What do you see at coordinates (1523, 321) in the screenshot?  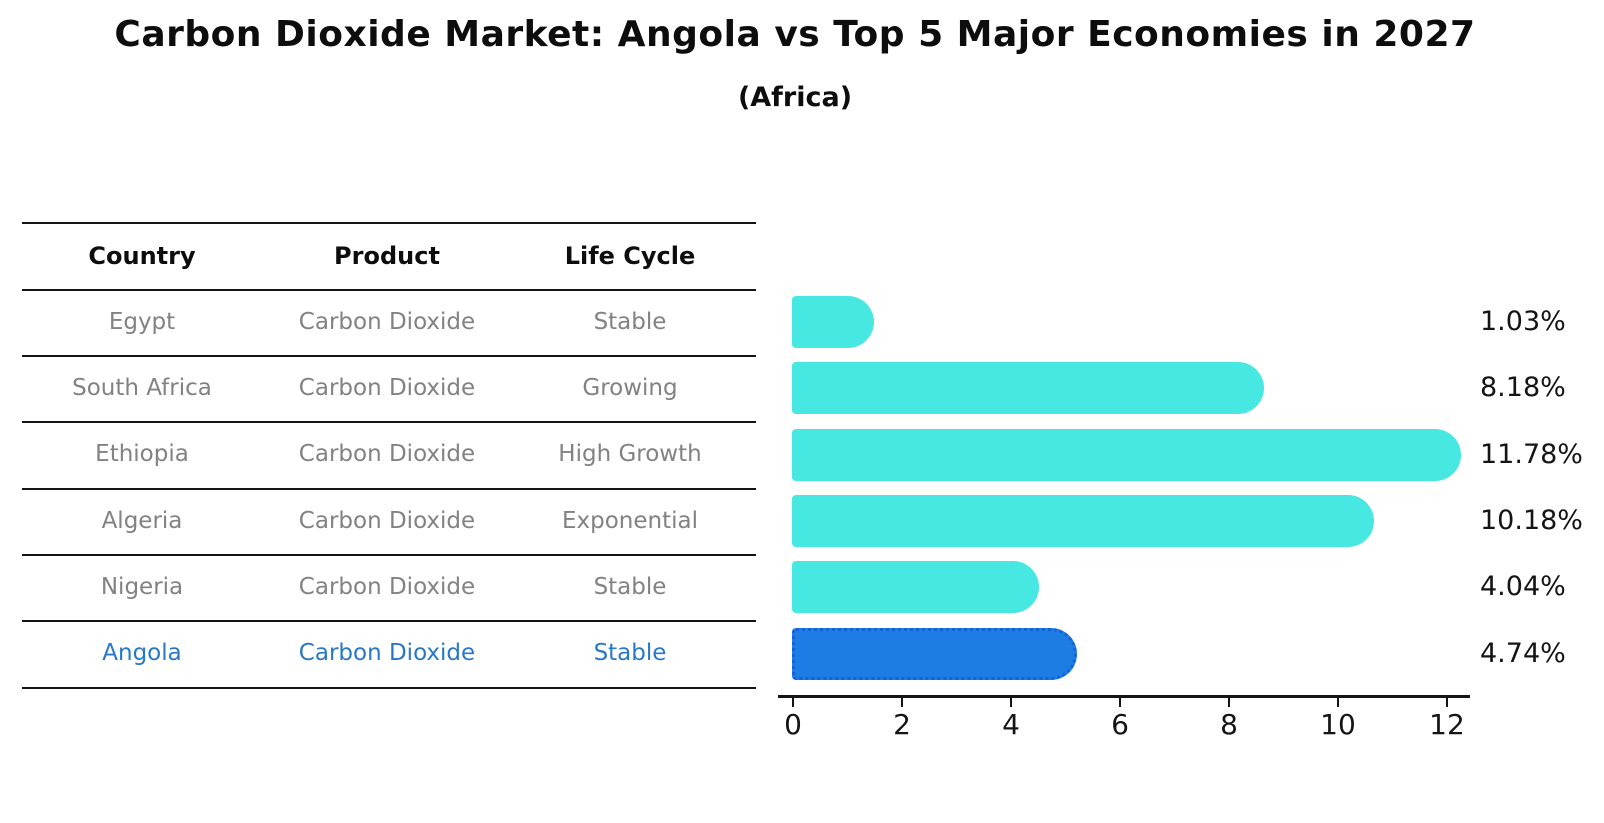 I see `bar-value-label: 1.03%` at bounding box center [1523, 321].